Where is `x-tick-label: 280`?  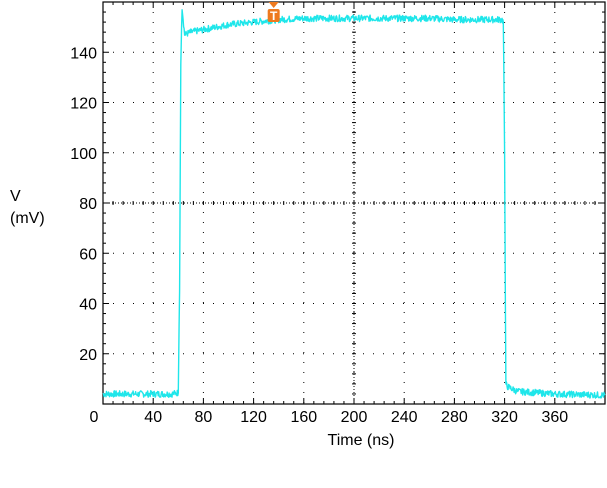
x-tick-label: 280 is located at coordinates (454, 417).